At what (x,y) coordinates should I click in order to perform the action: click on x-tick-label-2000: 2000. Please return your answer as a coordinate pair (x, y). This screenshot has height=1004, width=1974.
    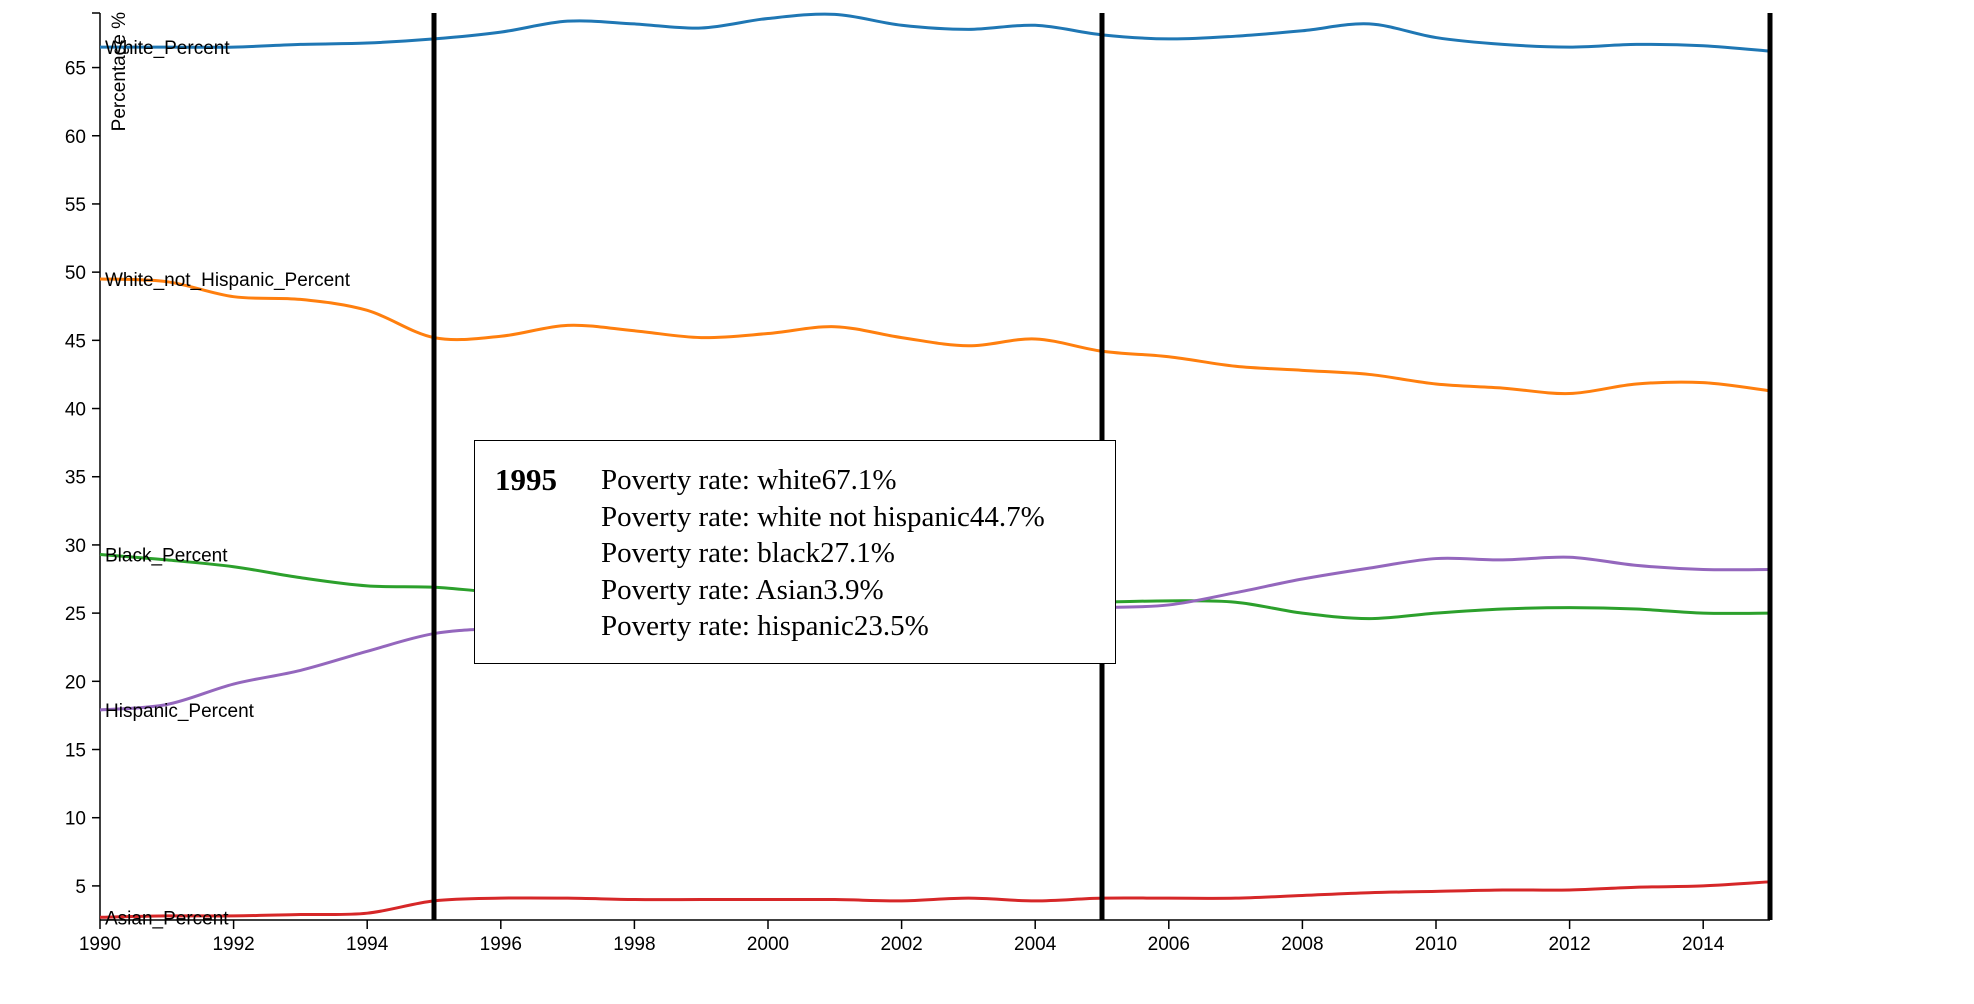
    Looking at the image, I should click on (768, 944).